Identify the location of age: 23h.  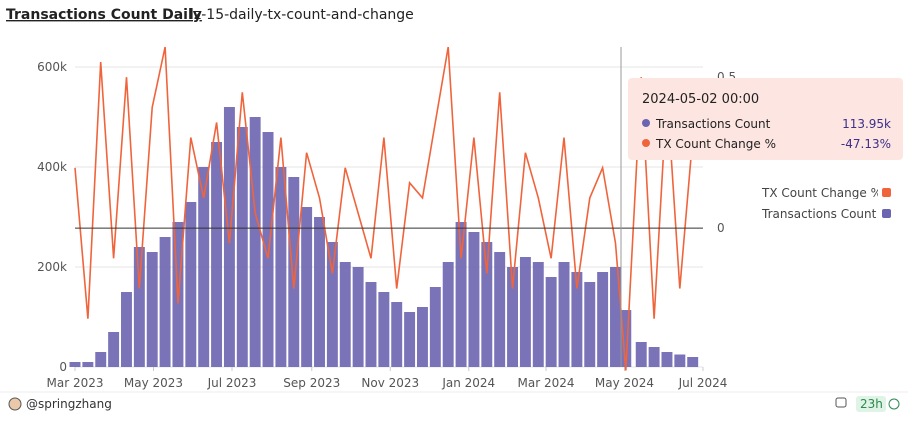
(871, 404).